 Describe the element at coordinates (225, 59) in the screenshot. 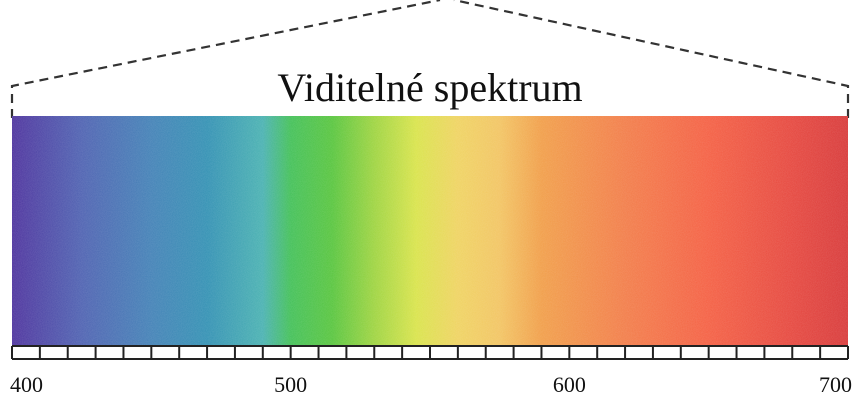

I see `zoom-line-left` at that location.